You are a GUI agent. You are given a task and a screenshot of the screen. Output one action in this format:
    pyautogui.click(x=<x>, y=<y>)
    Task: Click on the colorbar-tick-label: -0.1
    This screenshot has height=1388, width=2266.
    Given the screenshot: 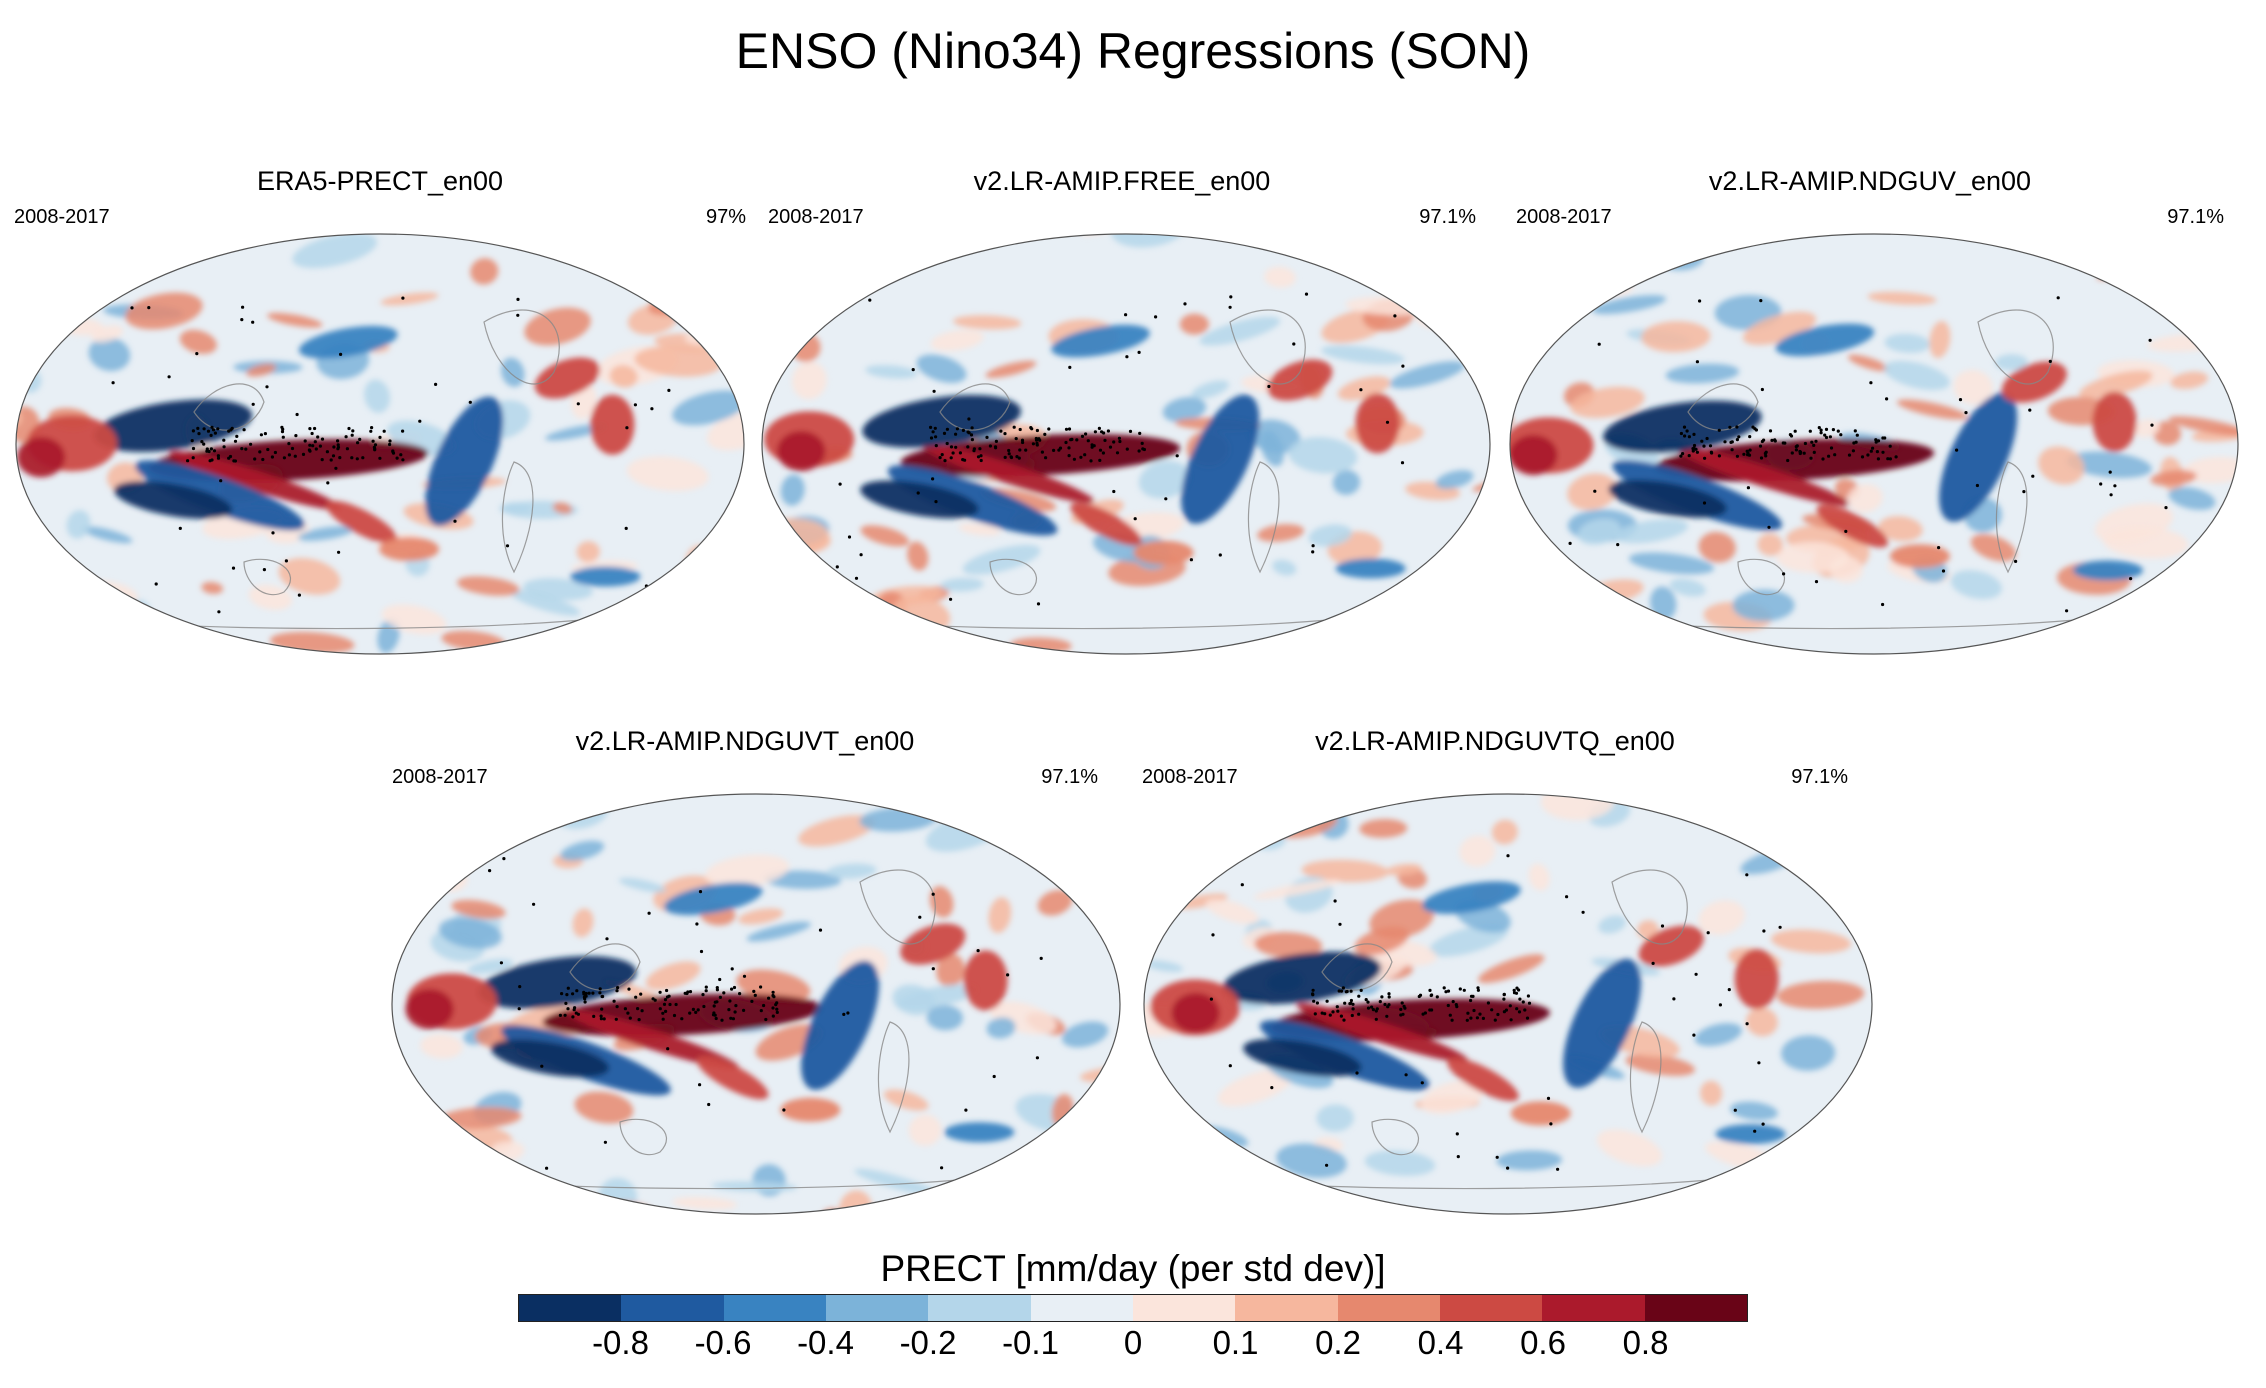 What is the action you would take?
    pyautogui.click(x=1030, y=1342)
    